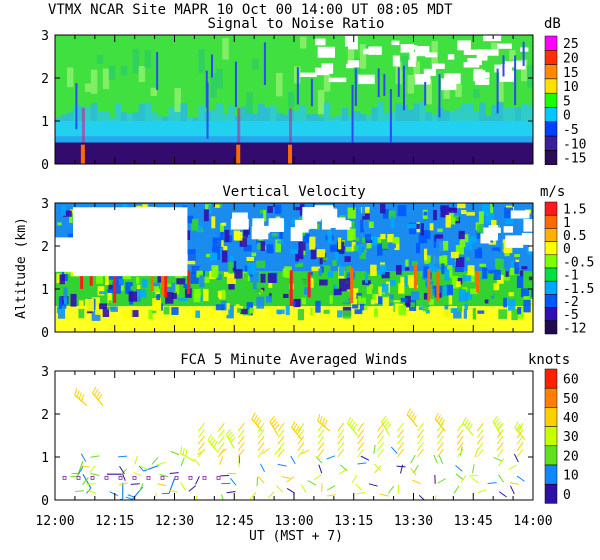  Describe the element at coordinates (532, 521) in the screenshot. I see `x-tick-label: 14:00` at that location.